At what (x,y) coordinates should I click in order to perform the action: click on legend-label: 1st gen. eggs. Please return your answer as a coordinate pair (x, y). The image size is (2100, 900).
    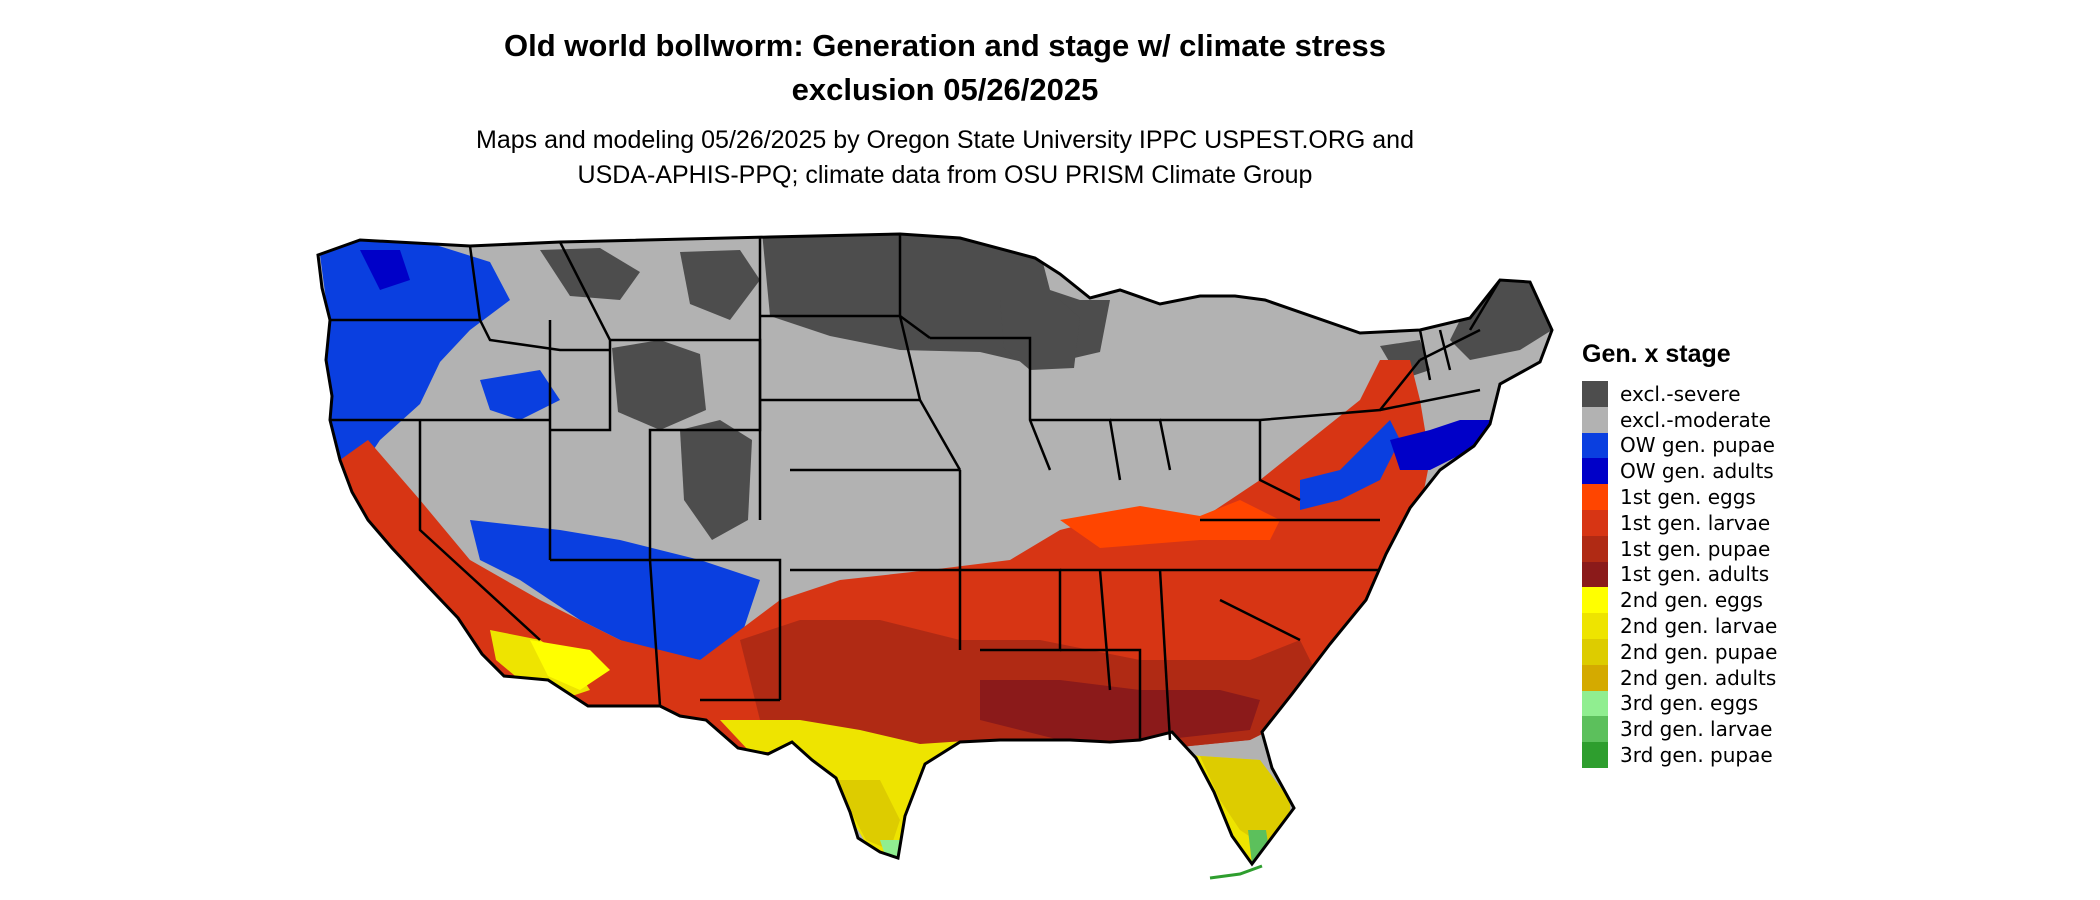
    Looking at the image, I should click on (1688, 497).